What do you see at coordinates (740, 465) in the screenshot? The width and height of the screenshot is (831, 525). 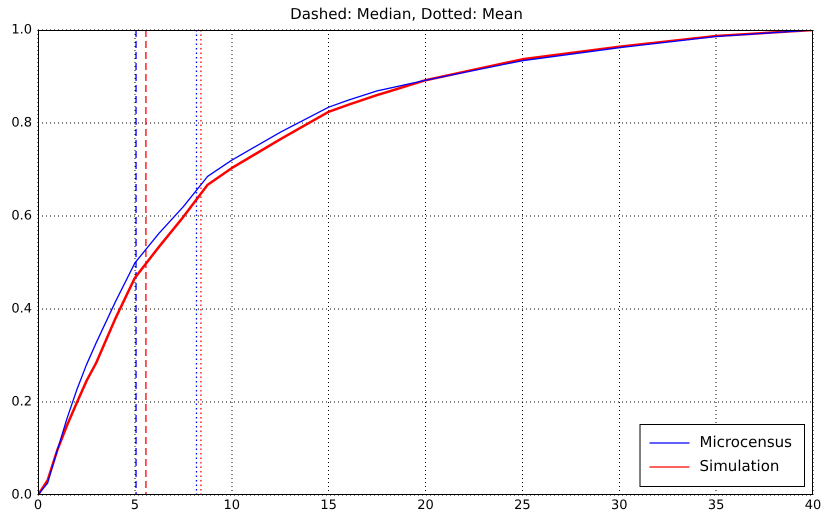 I see `legend-label: Simulation` at bounding box center [740, 465].